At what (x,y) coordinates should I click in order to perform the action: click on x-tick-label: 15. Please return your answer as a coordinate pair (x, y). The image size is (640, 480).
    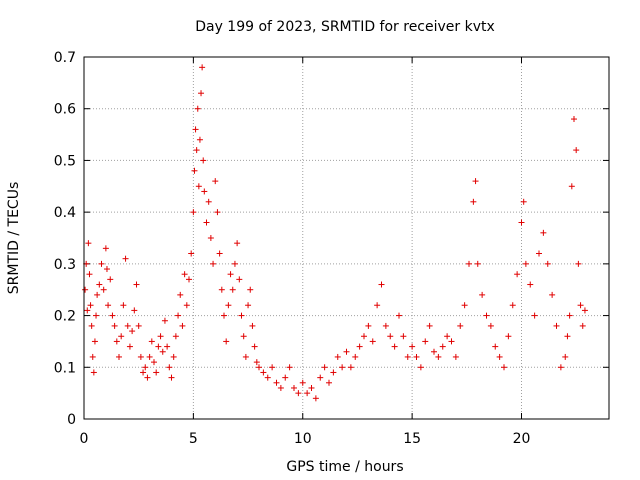
    Looking at the image, I should click on (412, 439).